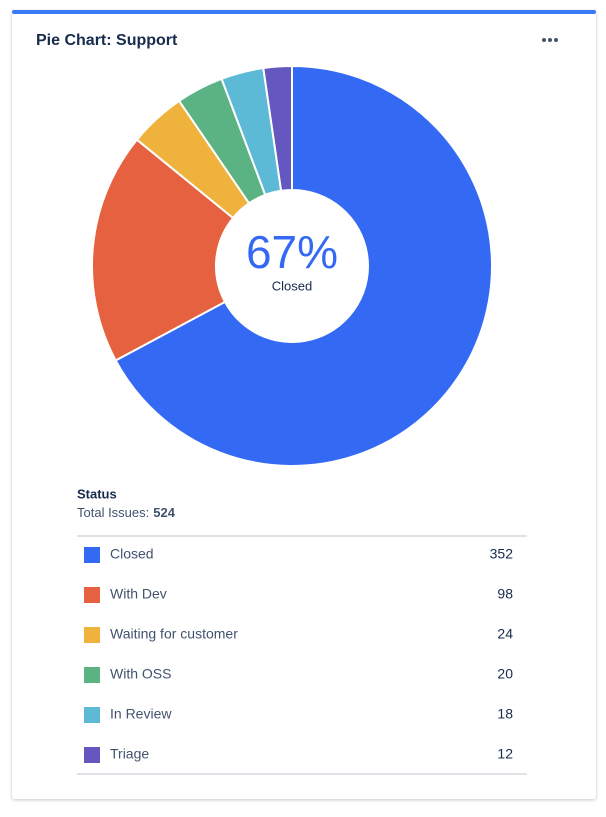 This screenshot has height=817, width=606. Describe the element at coordinates (107, 40) in the screenshot. I see `chart-title: Pie Chart: Support` at that location.